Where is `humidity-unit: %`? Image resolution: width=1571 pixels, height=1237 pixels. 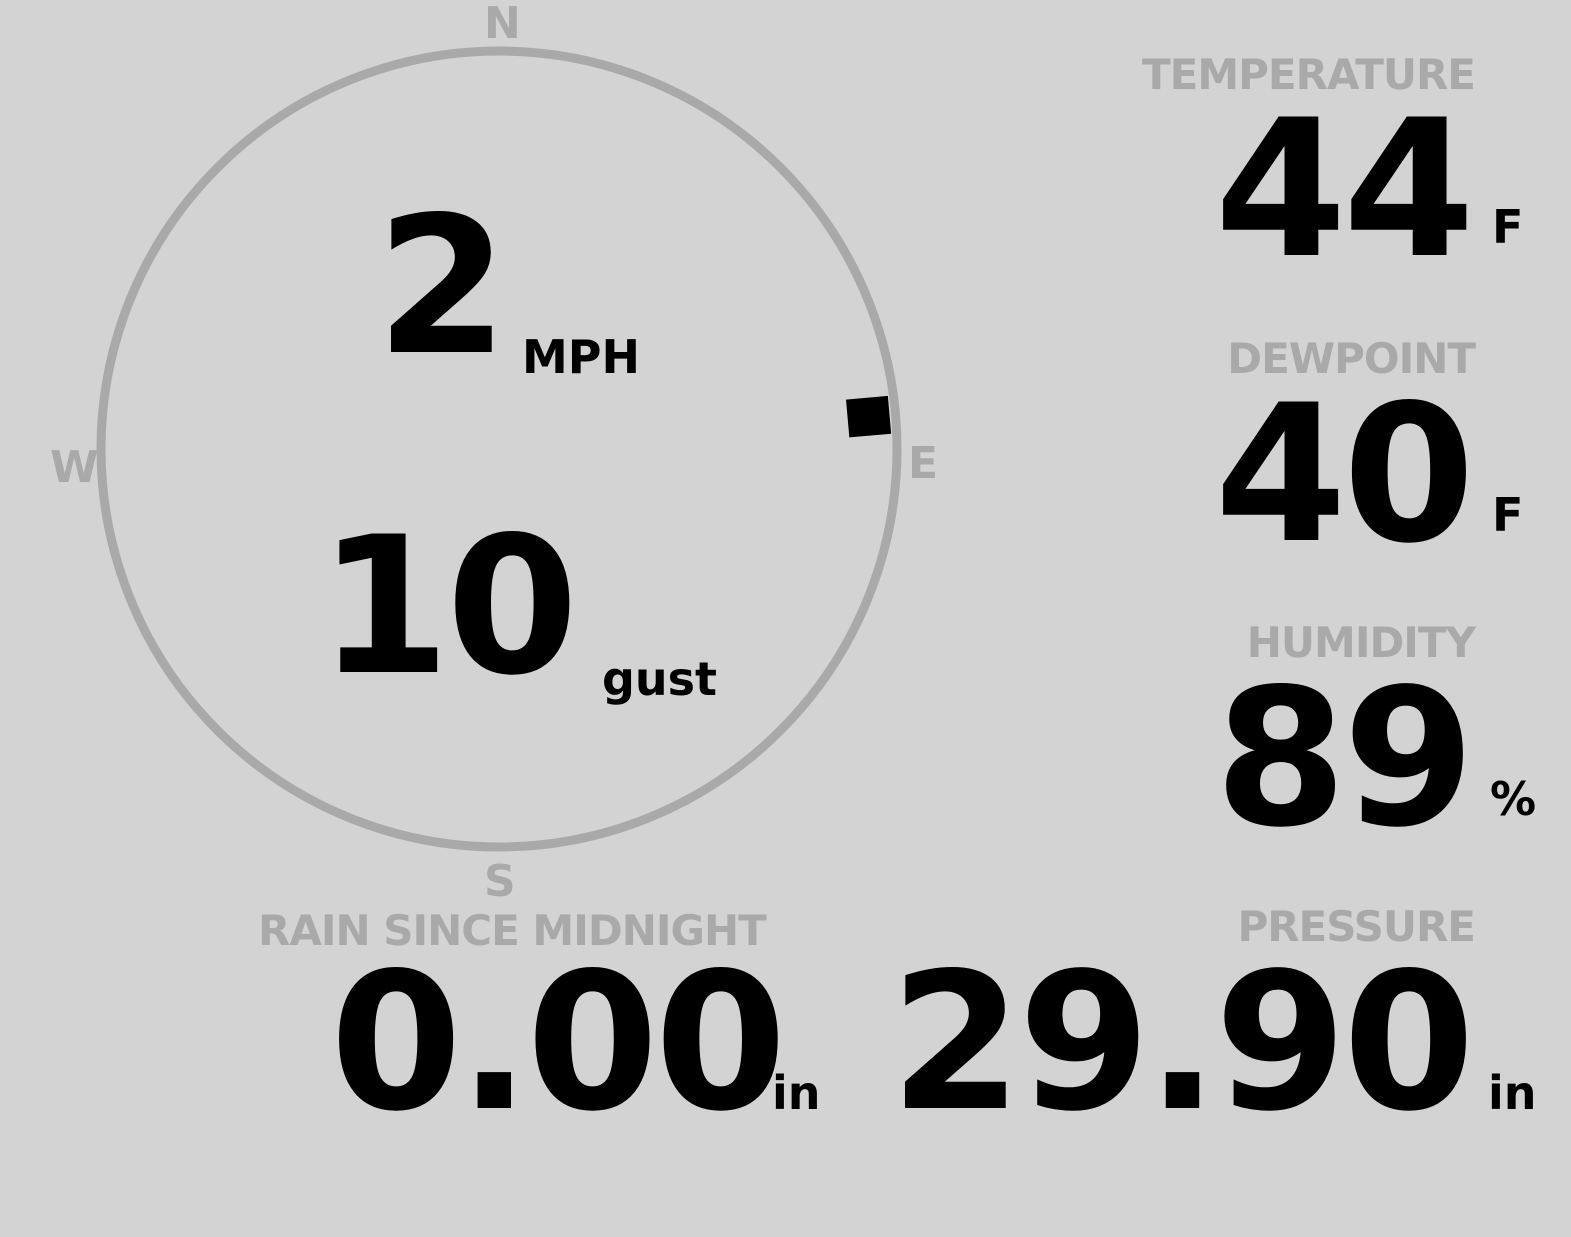
humidity-unit: % is located at coordinates (1513, 799).